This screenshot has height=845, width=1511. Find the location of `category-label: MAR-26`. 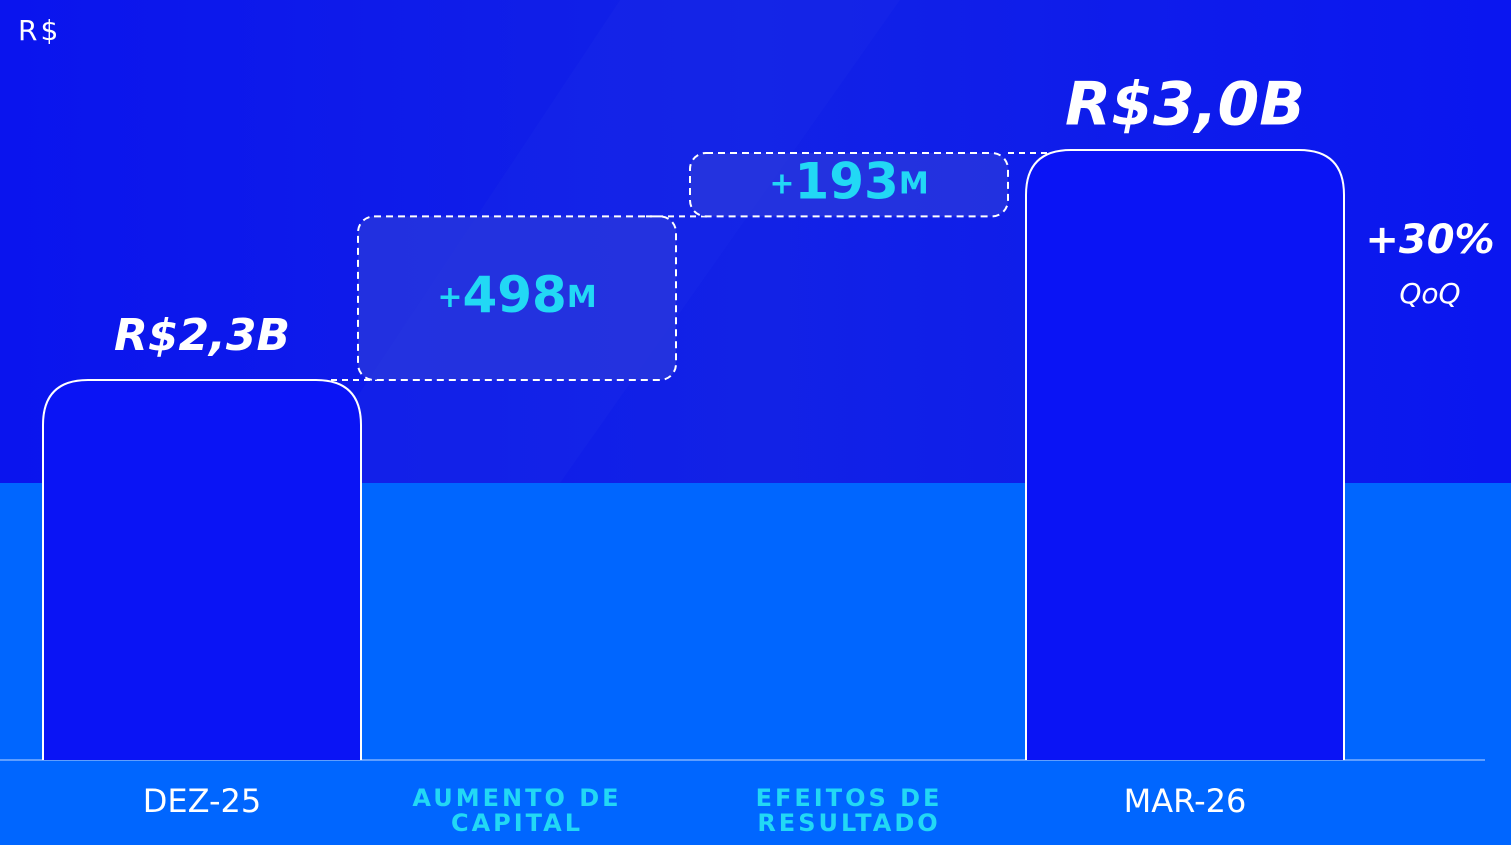

category-label: MAR-26 is located at coordinates (1185, 801).